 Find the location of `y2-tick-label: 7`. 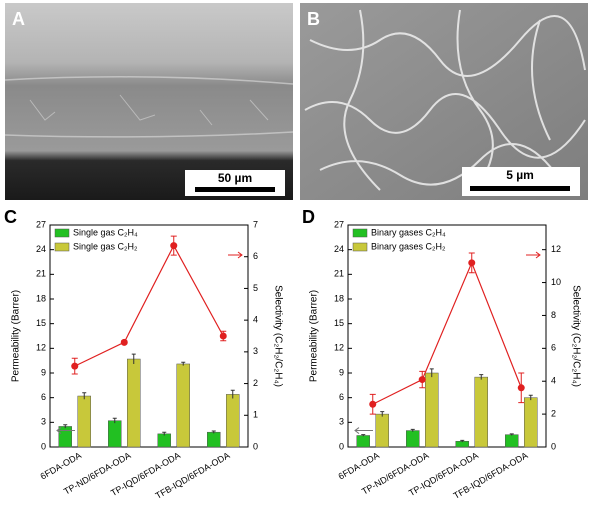

y2-tick-label: 7 is located at coordinates (255, 224).